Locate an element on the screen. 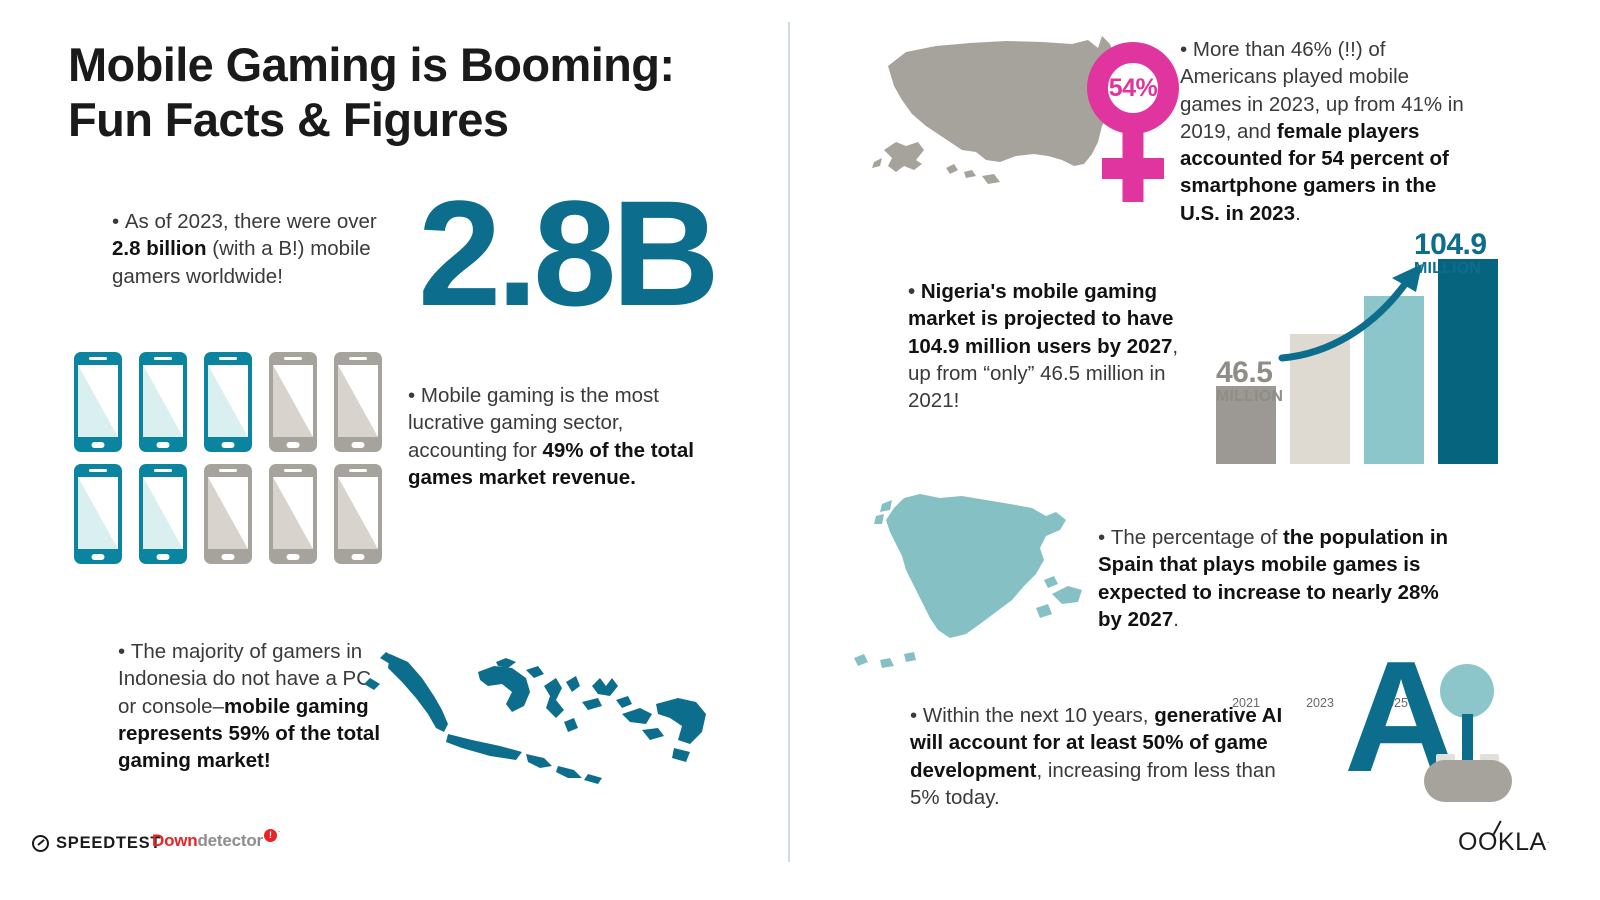 The height and width of the screenshot is (900, 1600). joystick-button-right is located at coordinates (1489, 759).